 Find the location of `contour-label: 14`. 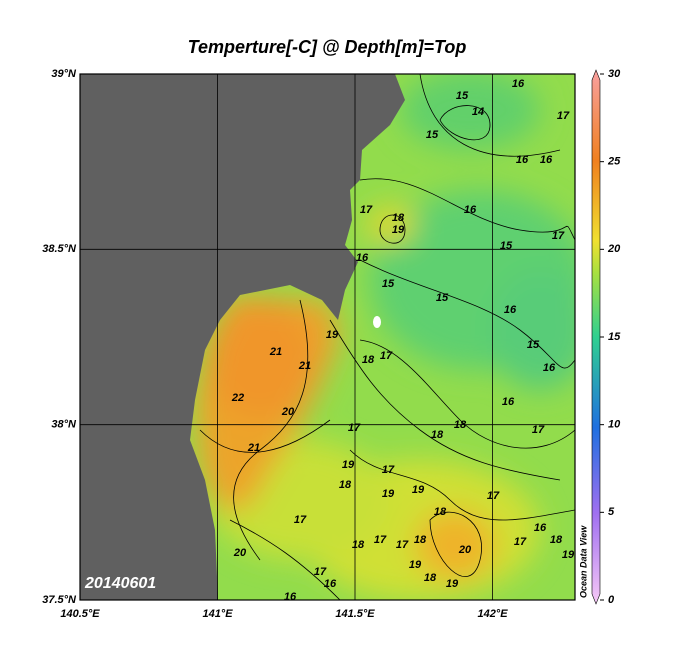

contour-label: 14 is located at coordinates (478, 112).